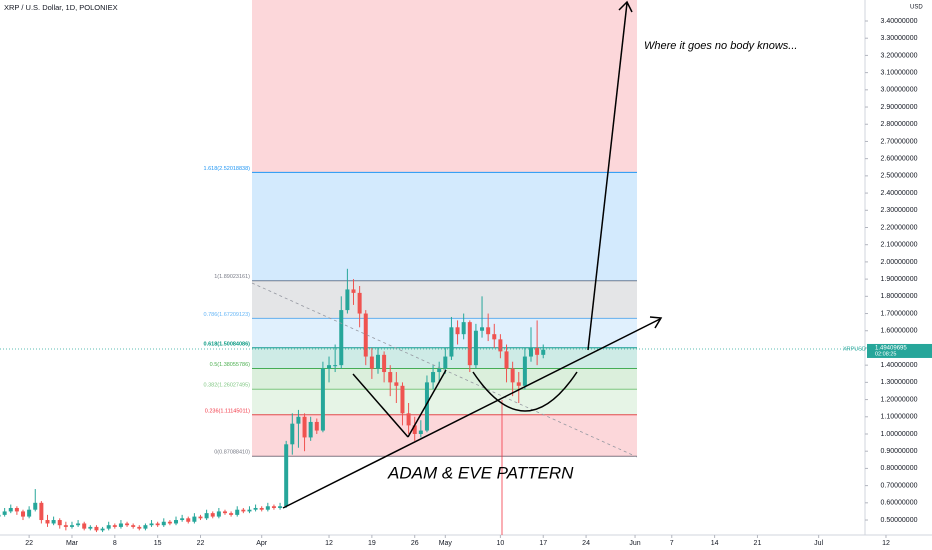  Describe the element at coordinates (899, 90) in the screenshot. I see `y-tick-label: 3.00000000` at that location.